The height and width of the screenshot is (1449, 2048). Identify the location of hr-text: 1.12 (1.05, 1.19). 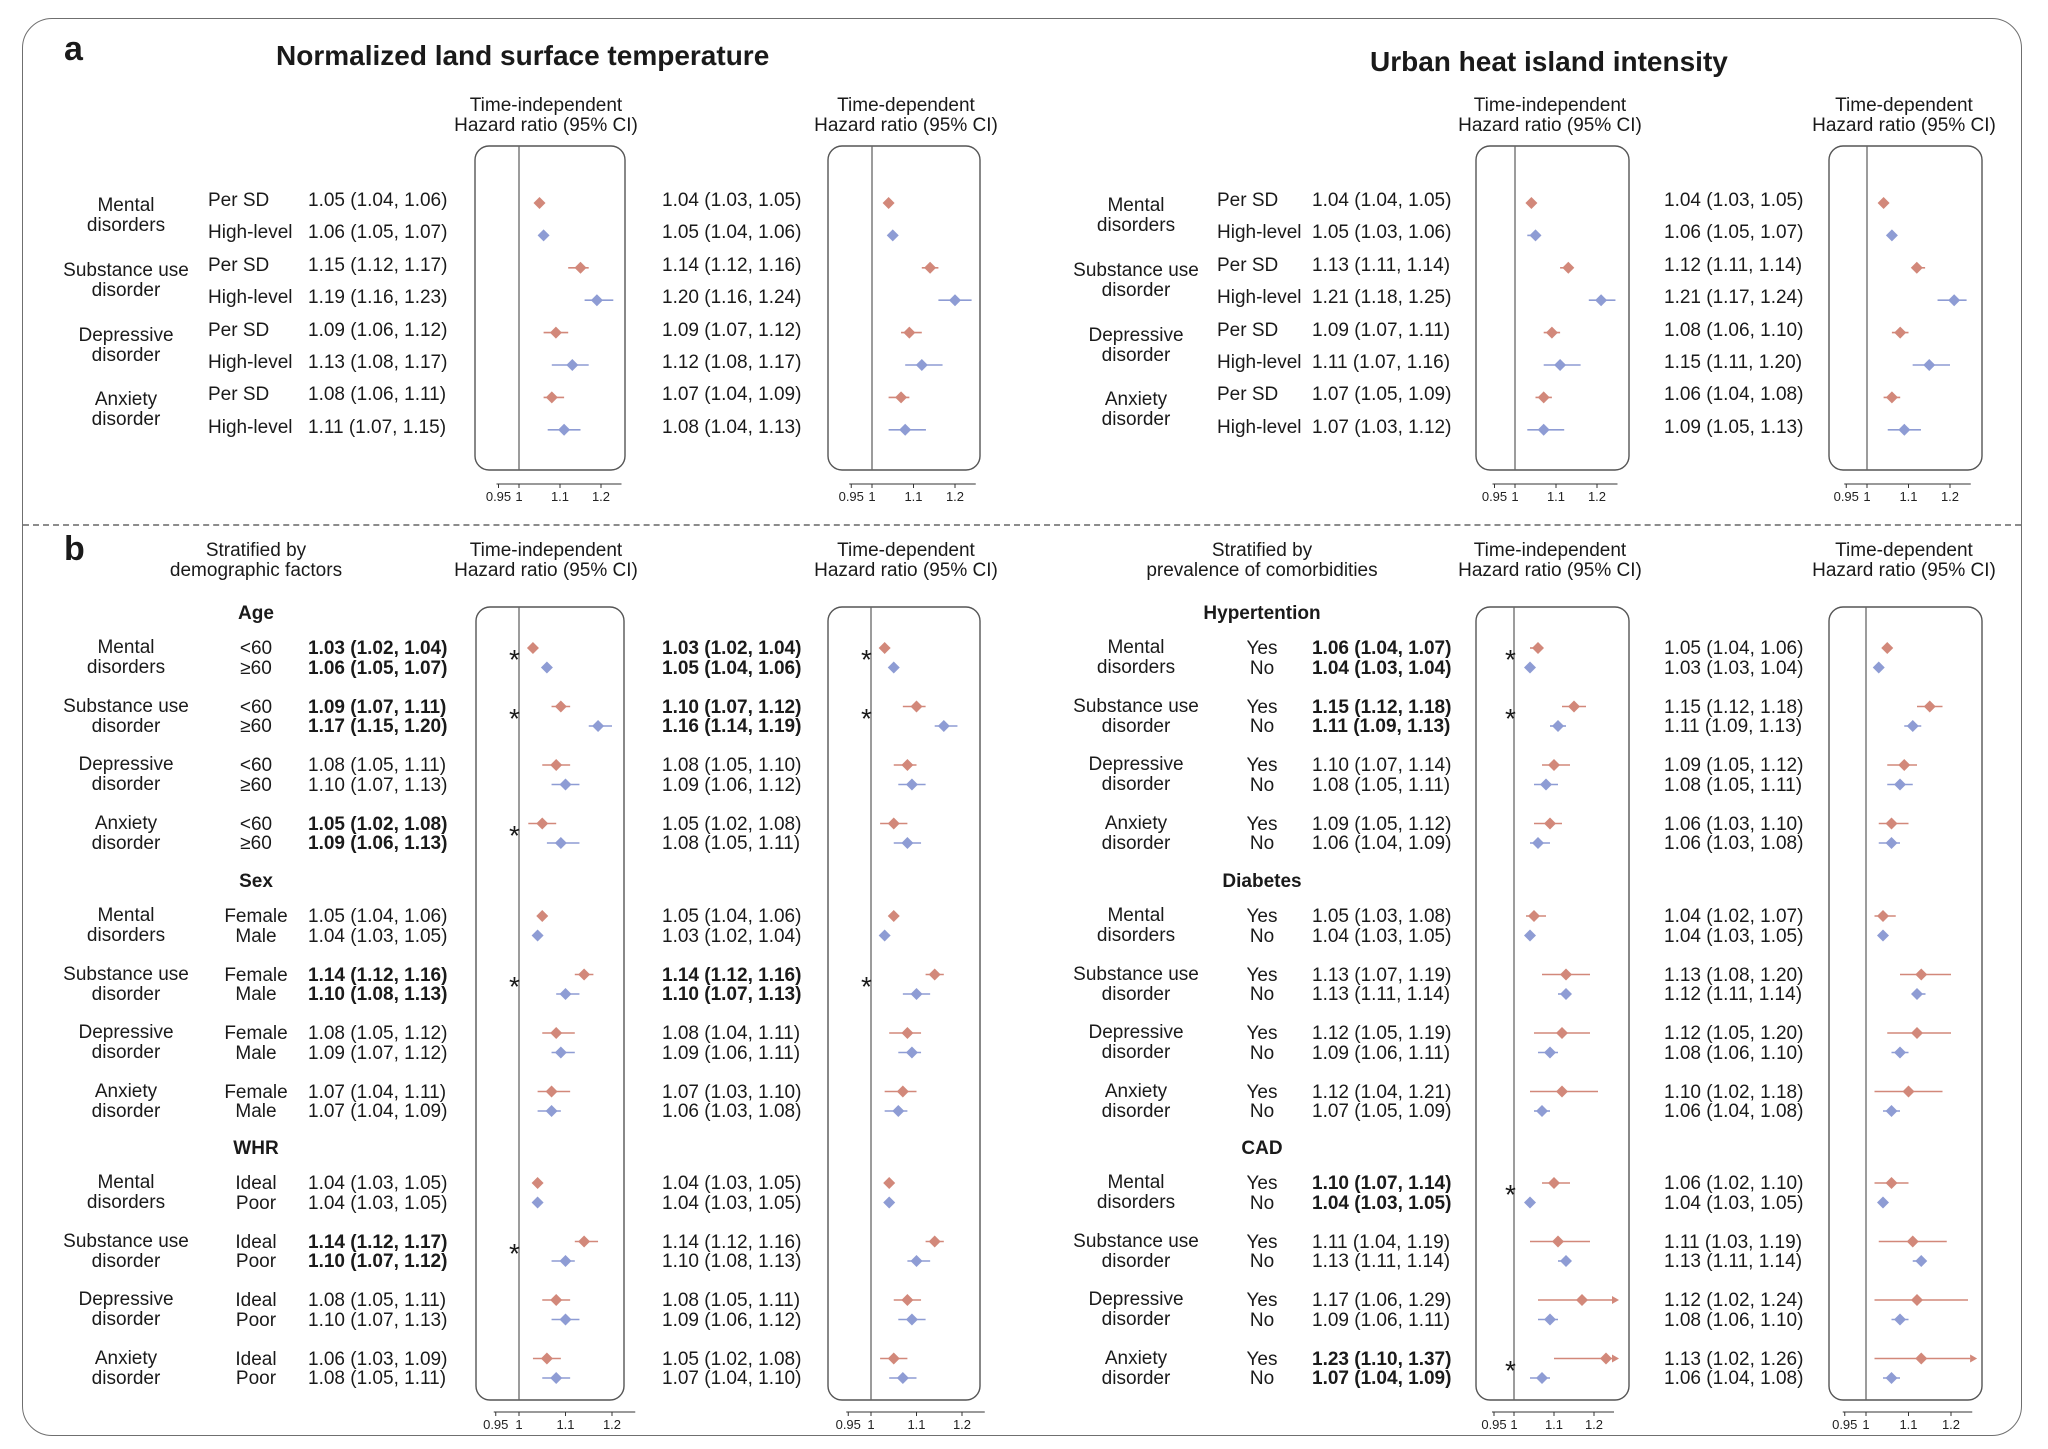
(1382, 1033).